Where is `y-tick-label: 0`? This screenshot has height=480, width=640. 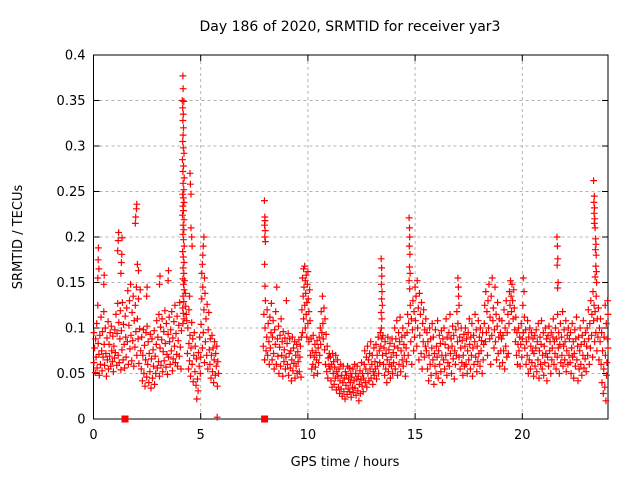 y-tick-label: 0 is located at coordinates (81, 420).